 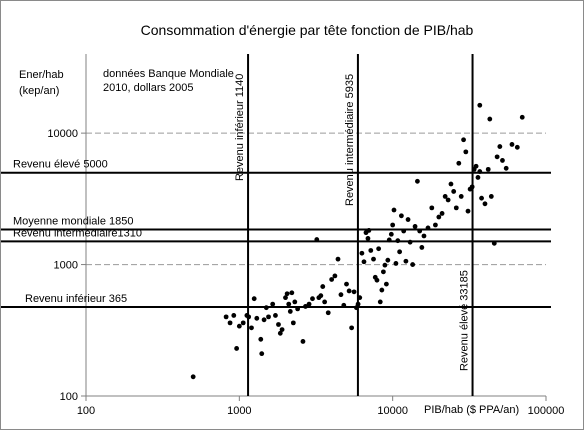 What do you see at coordinates (41, 75) in the screenshot?
I see `y-axis-label-line-1: Ener/hab` at bounding box center [41, 75].